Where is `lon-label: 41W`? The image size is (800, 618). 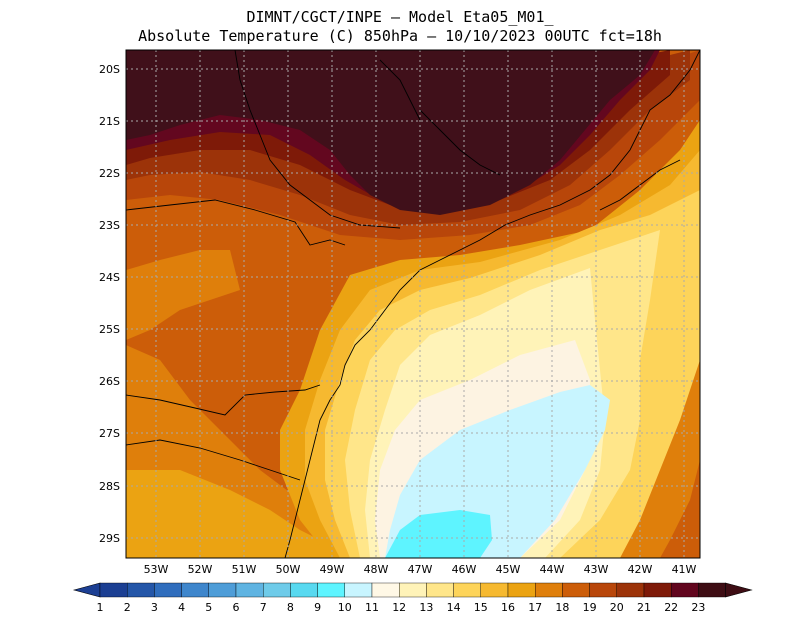
lon-label: 41W is located at coordinates (684, 569).